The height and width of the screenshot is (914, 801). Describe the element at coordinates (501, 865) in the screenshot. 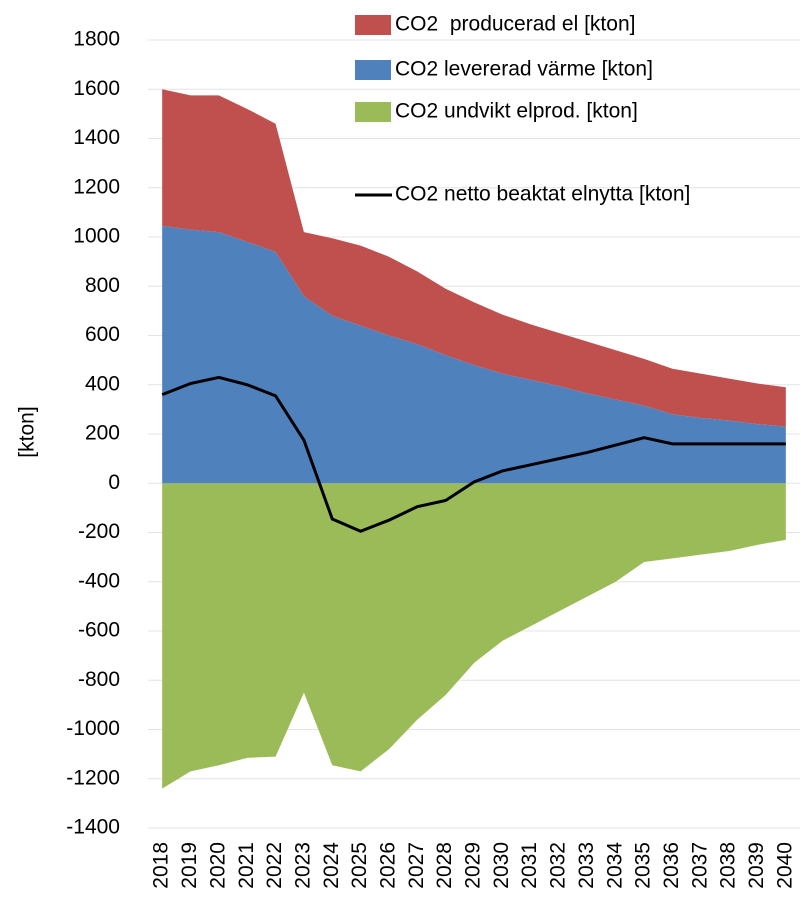

I see `x-tick-label: 2030` at that location.